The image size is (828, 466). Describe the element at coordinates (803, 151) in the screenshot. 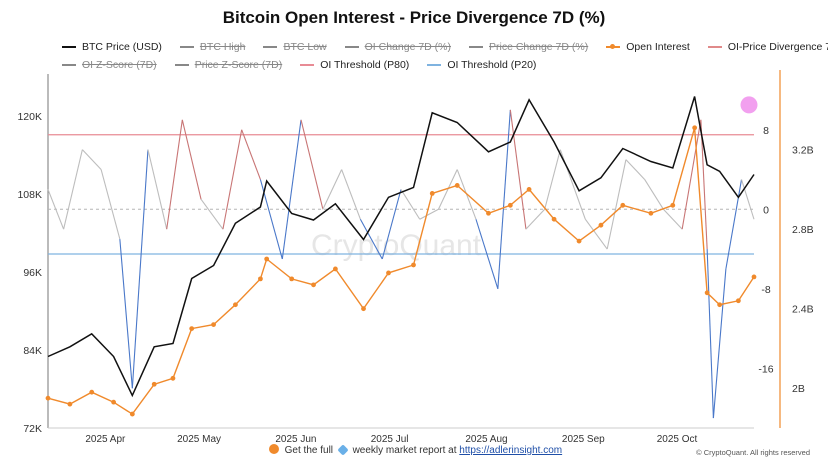

I see `y-tick-label-oi: 3.2B` at that location.